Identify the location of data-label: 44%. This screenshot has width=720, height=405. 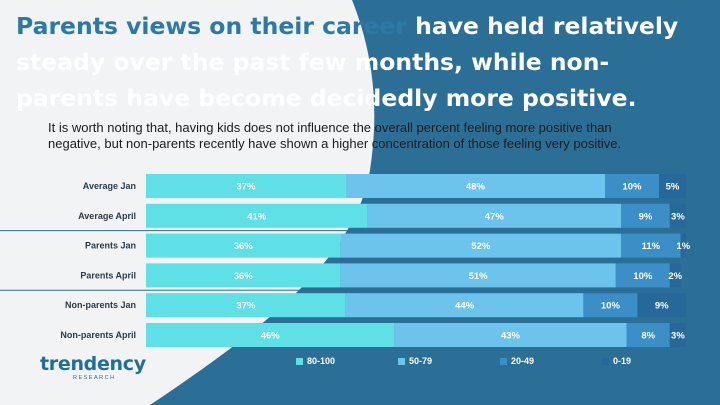
(465, 306).